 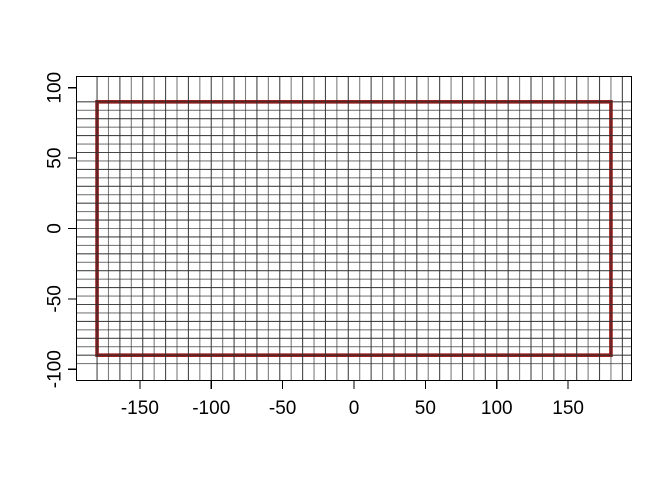 I want to click on x-axis-tick-label: -150, so click(x=140, y=408).